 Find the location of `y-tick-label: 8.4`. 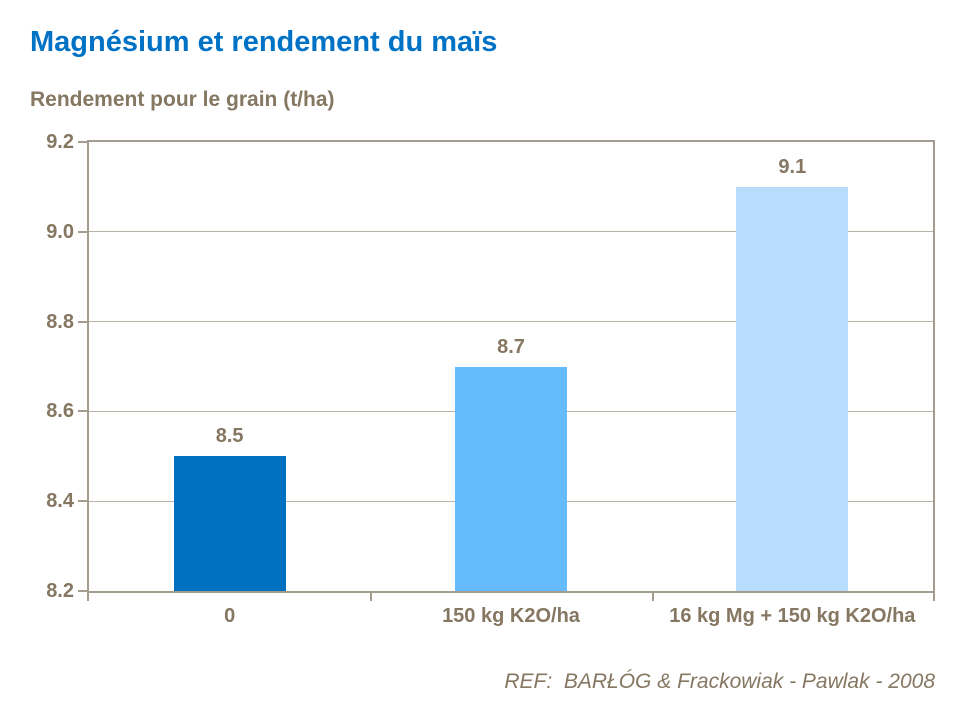

y-tick-label: 8.4 is located at coordinates (60, 501).